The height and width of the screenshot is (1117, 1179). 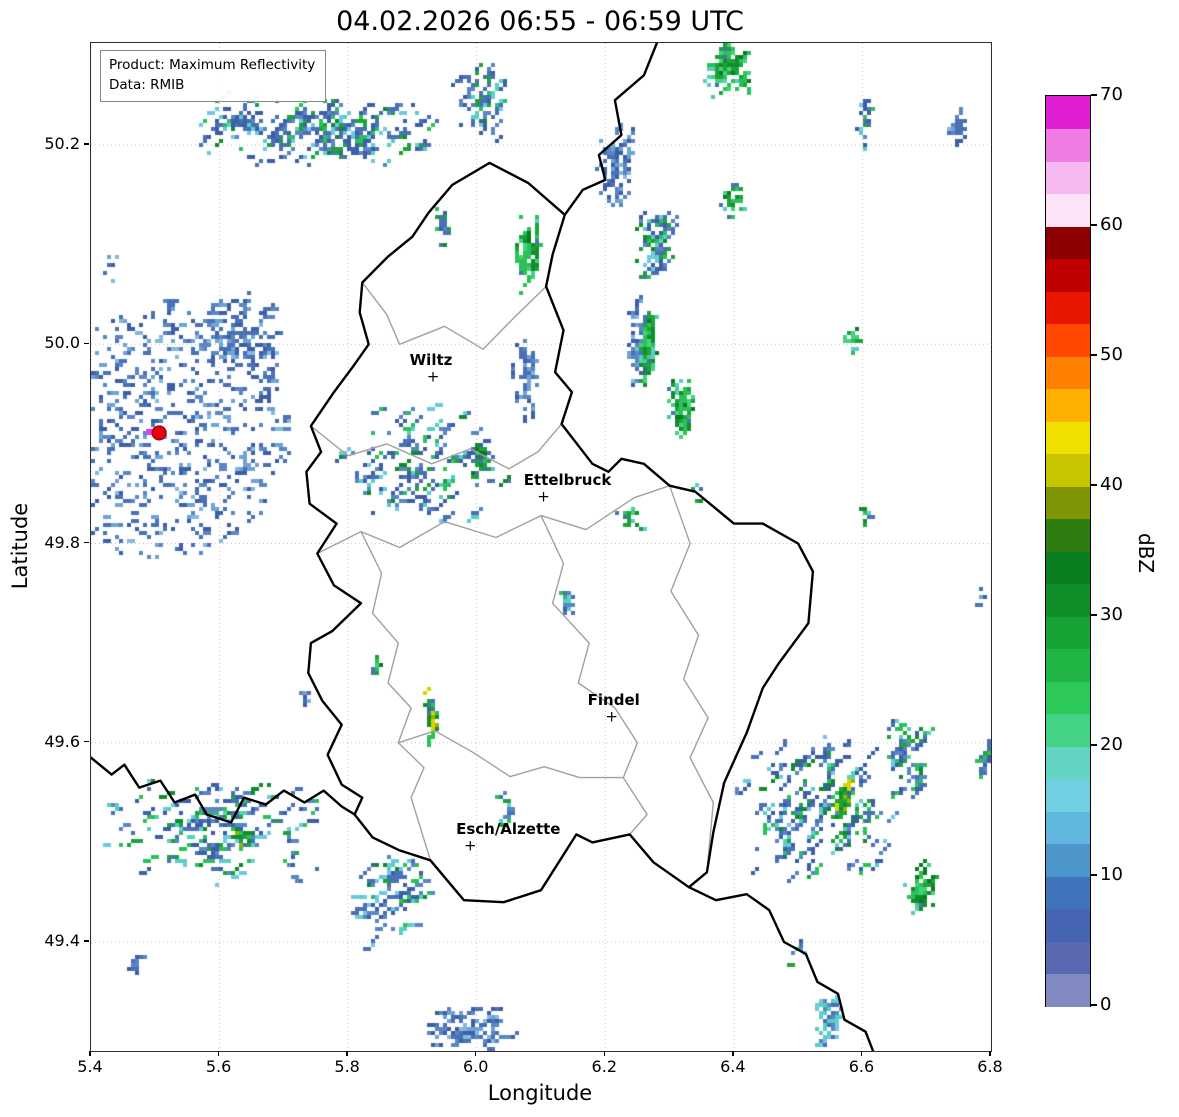 What do you see at coordinates (347, 1066) in the screenshot?
I see `x-tick-label: 5.8` at bounding box center [347, 1066].